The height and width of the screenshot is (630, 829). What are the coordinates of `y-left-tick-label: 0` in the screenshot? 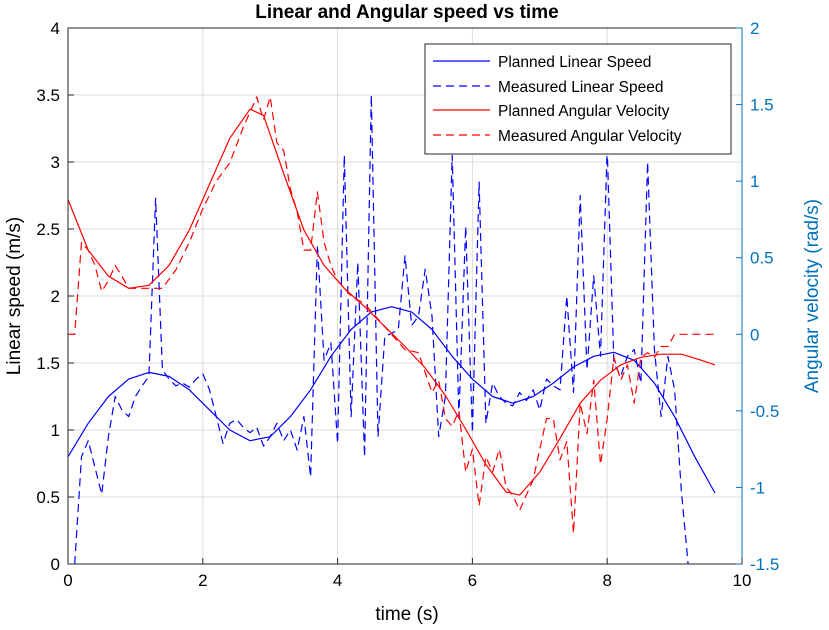 It's located at (55, 564).